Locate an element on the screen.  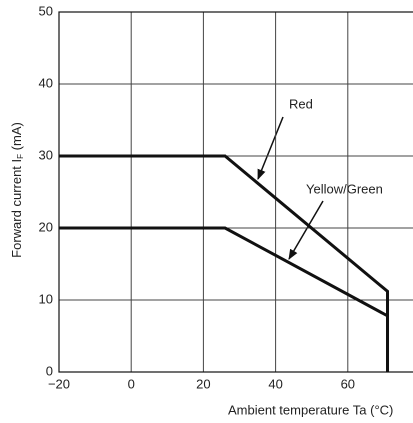
x-tick-label: 20 is located at coordinates (203, 383).